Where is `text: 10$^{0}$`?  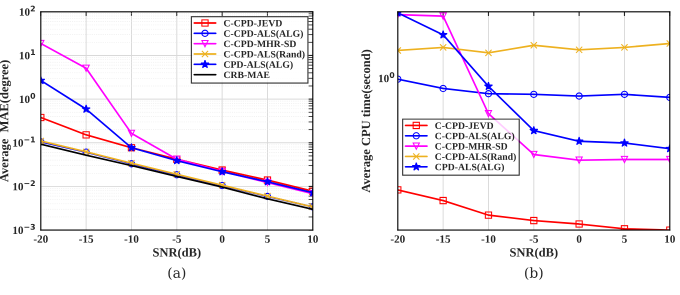 text: 10$^{0}$ is located at coordinates (386, 77).